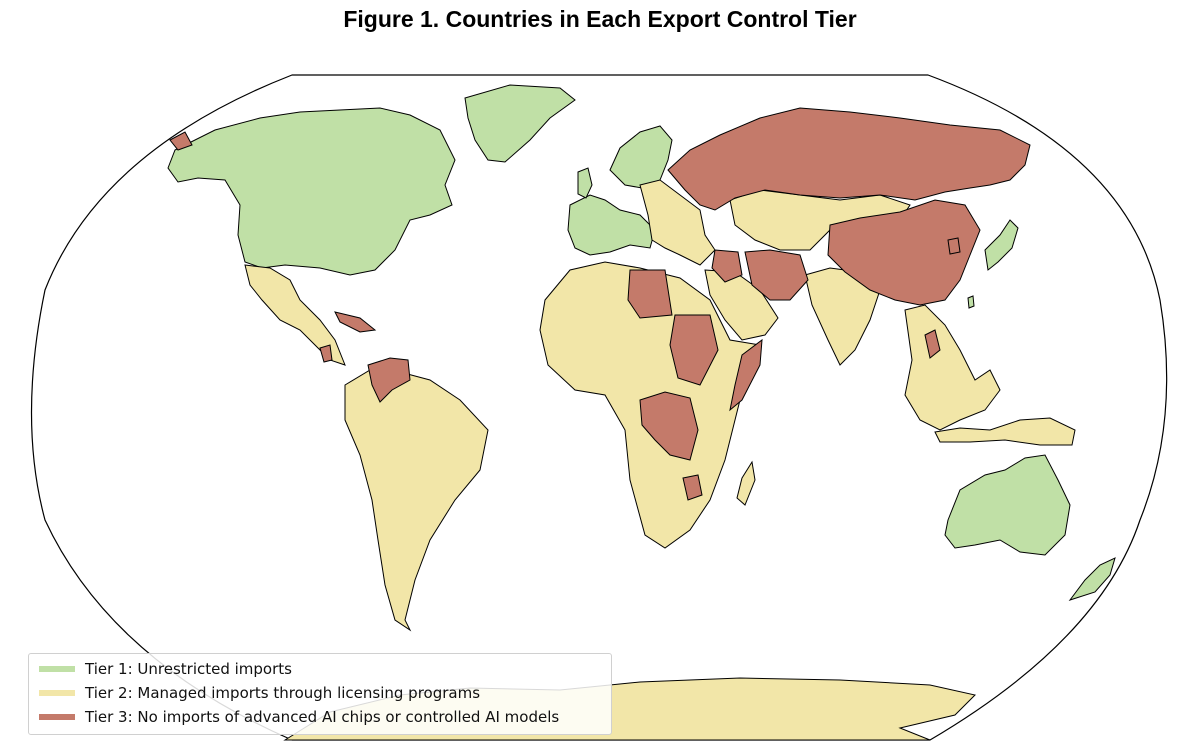 The image size is (1200, 756). Describe the element at coordinates (348, 337) in the screenshot. I see `region-cuba-nicaragua` at that location.